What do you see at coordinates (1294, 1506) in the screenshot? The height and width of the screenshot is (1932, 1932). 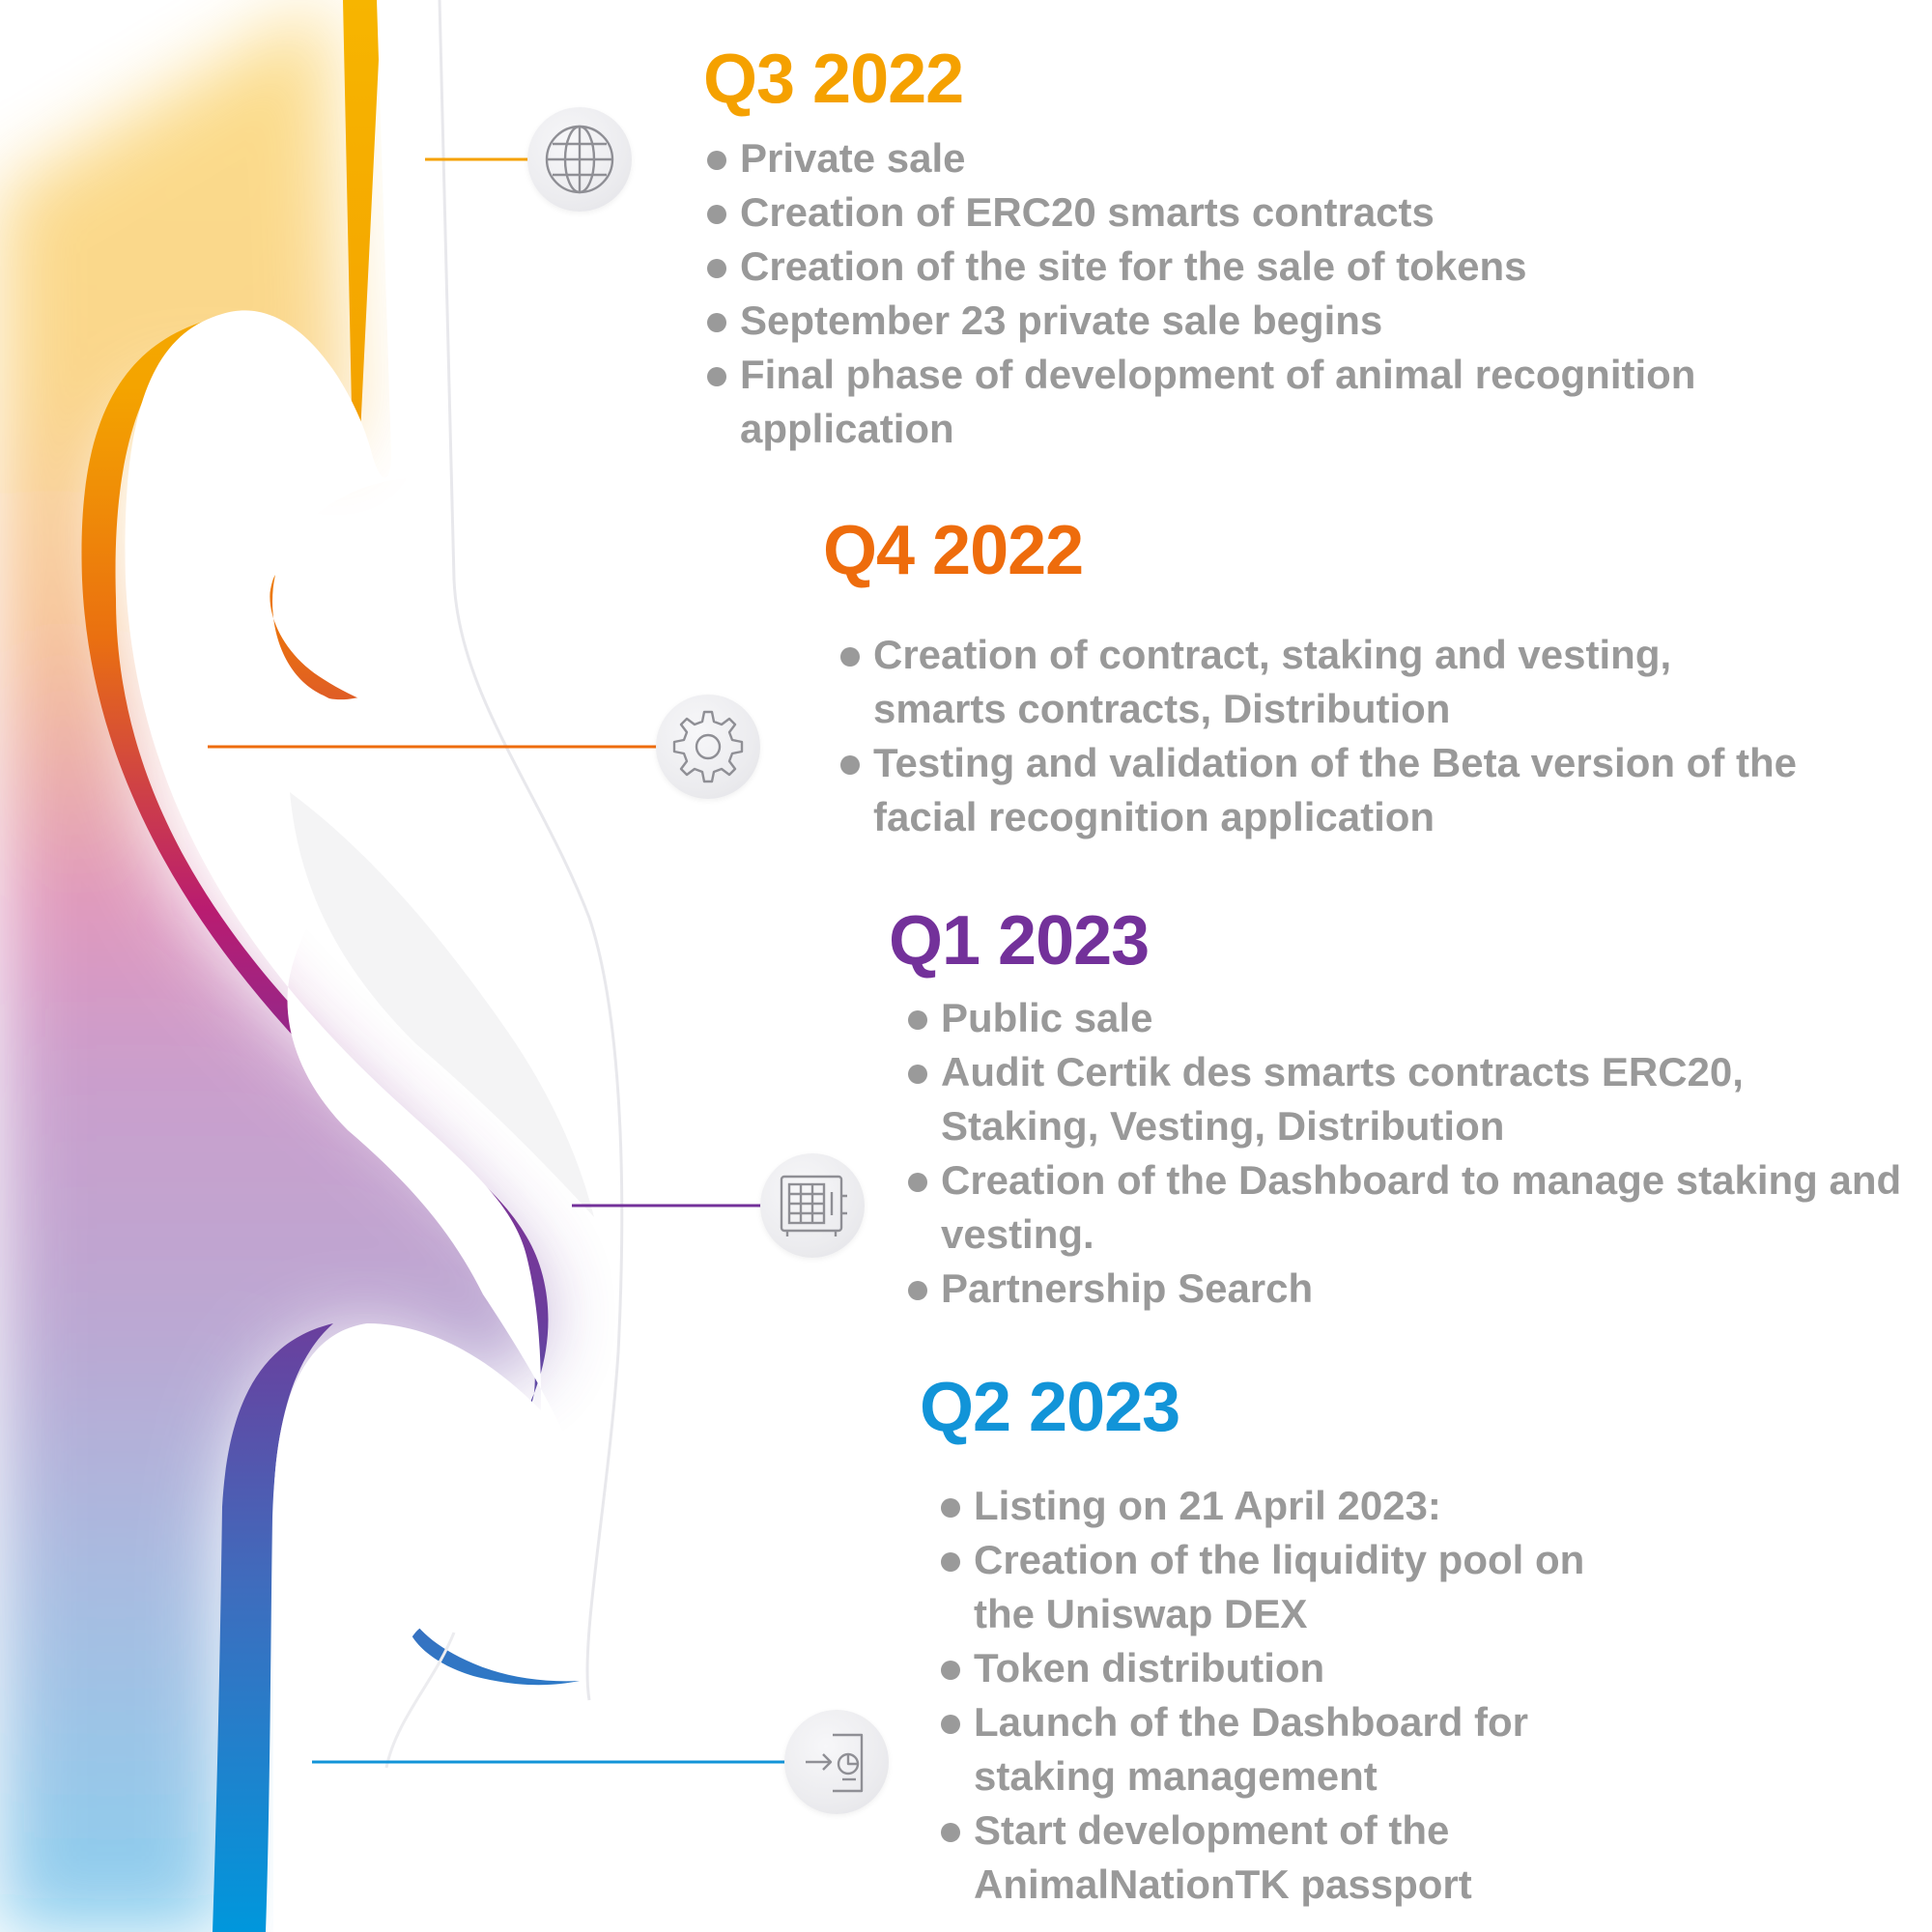 I see `list-item: Listing on 21 April 2023:` at bounding box center [1294, 1506].